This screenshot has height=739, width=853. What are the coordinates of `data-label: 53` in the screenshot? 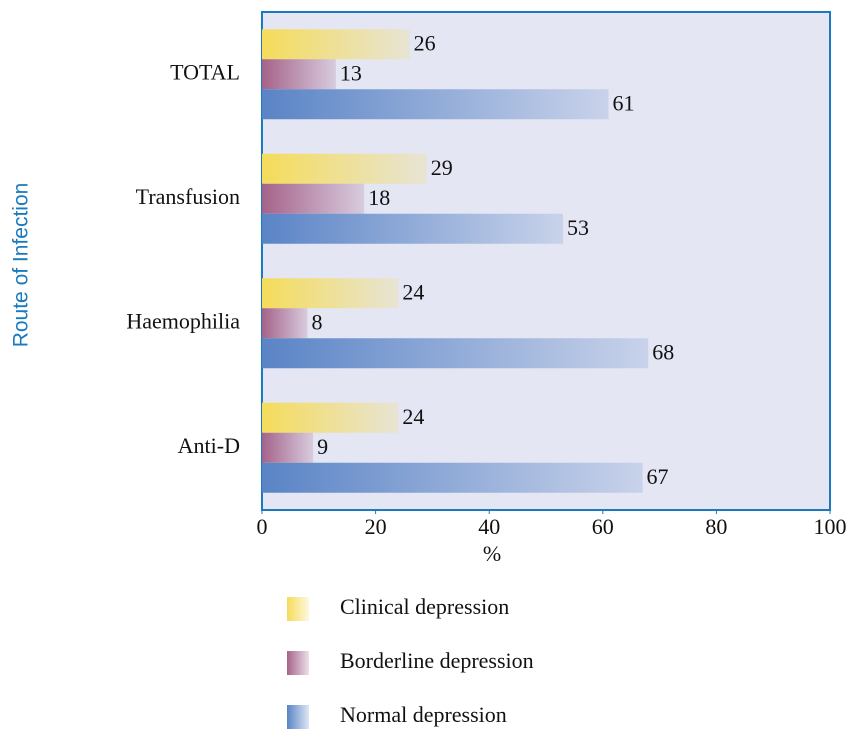 It's located at (578, 227).